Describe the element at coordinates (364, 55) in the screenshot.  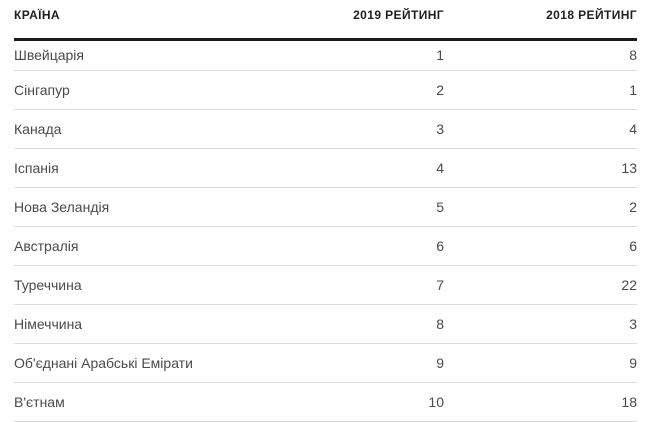
I see `rating-2019-cell: 1` at that location.